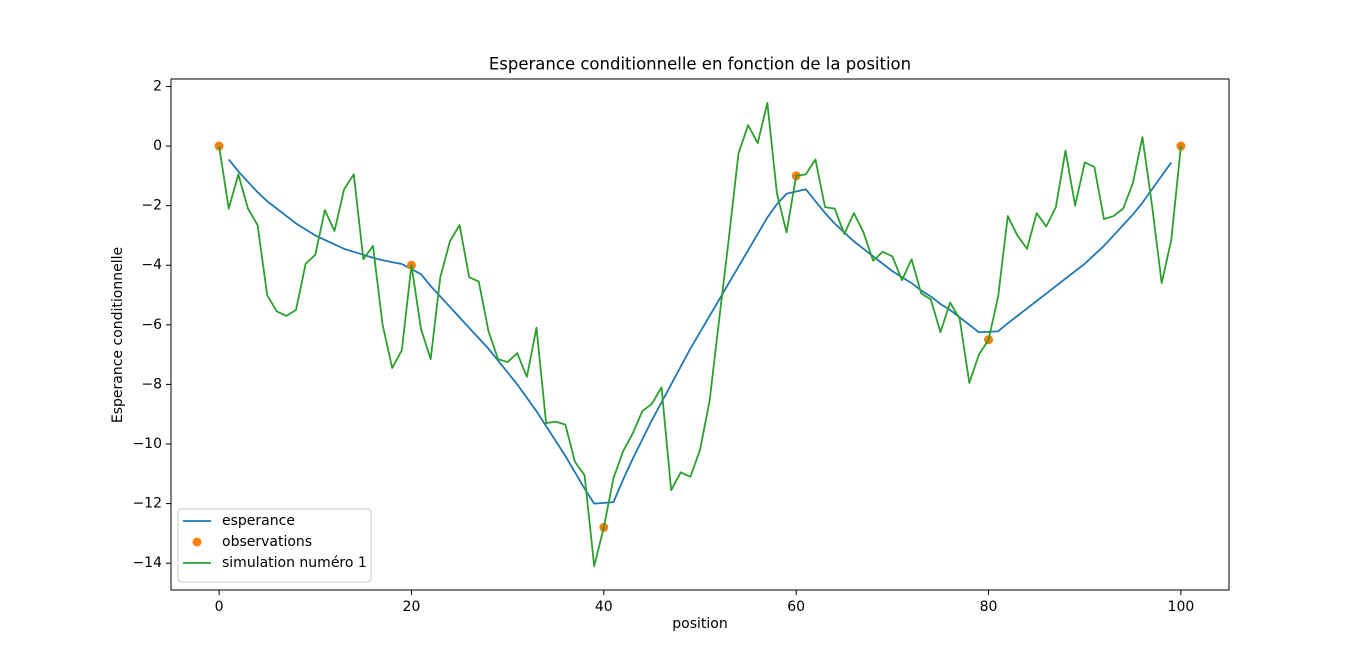 This screenshot has width=1366, height=662. What do you see at coordinates (151, 265) in the screenshot?
I see `y-tick-label: −4` at bounding box center [151, 265].